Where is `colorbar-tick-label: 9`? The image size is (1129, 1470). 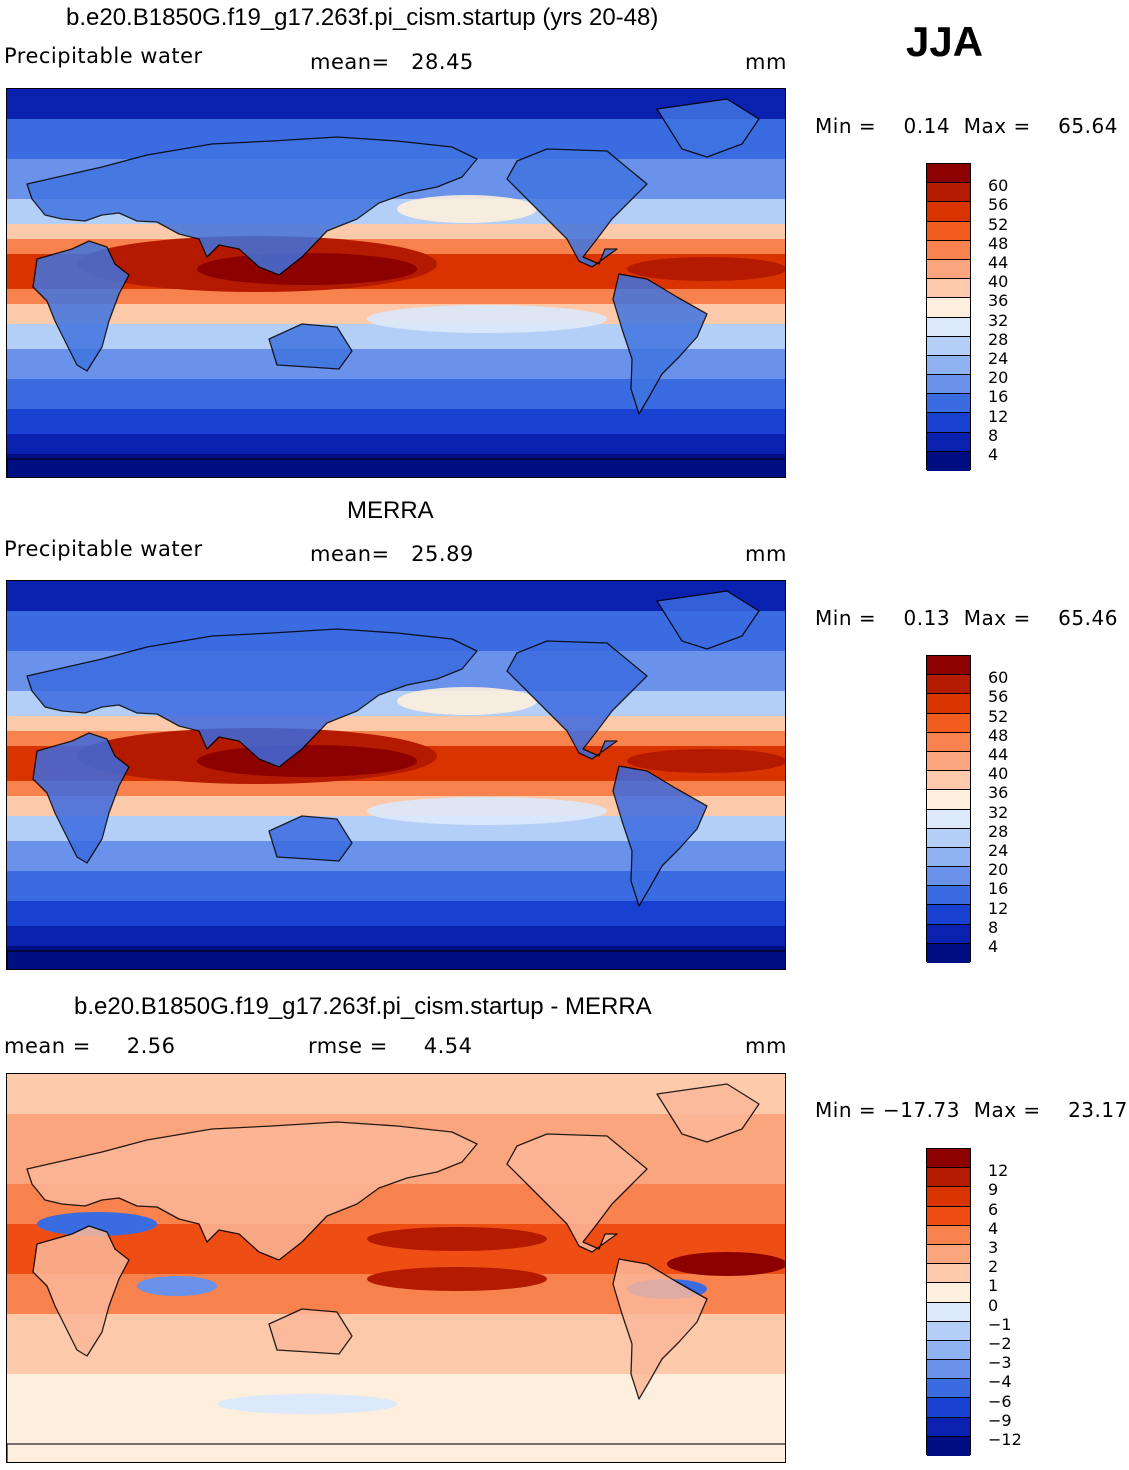 colorbar-tick-label: 9 is located at coordinates (993, 1190).